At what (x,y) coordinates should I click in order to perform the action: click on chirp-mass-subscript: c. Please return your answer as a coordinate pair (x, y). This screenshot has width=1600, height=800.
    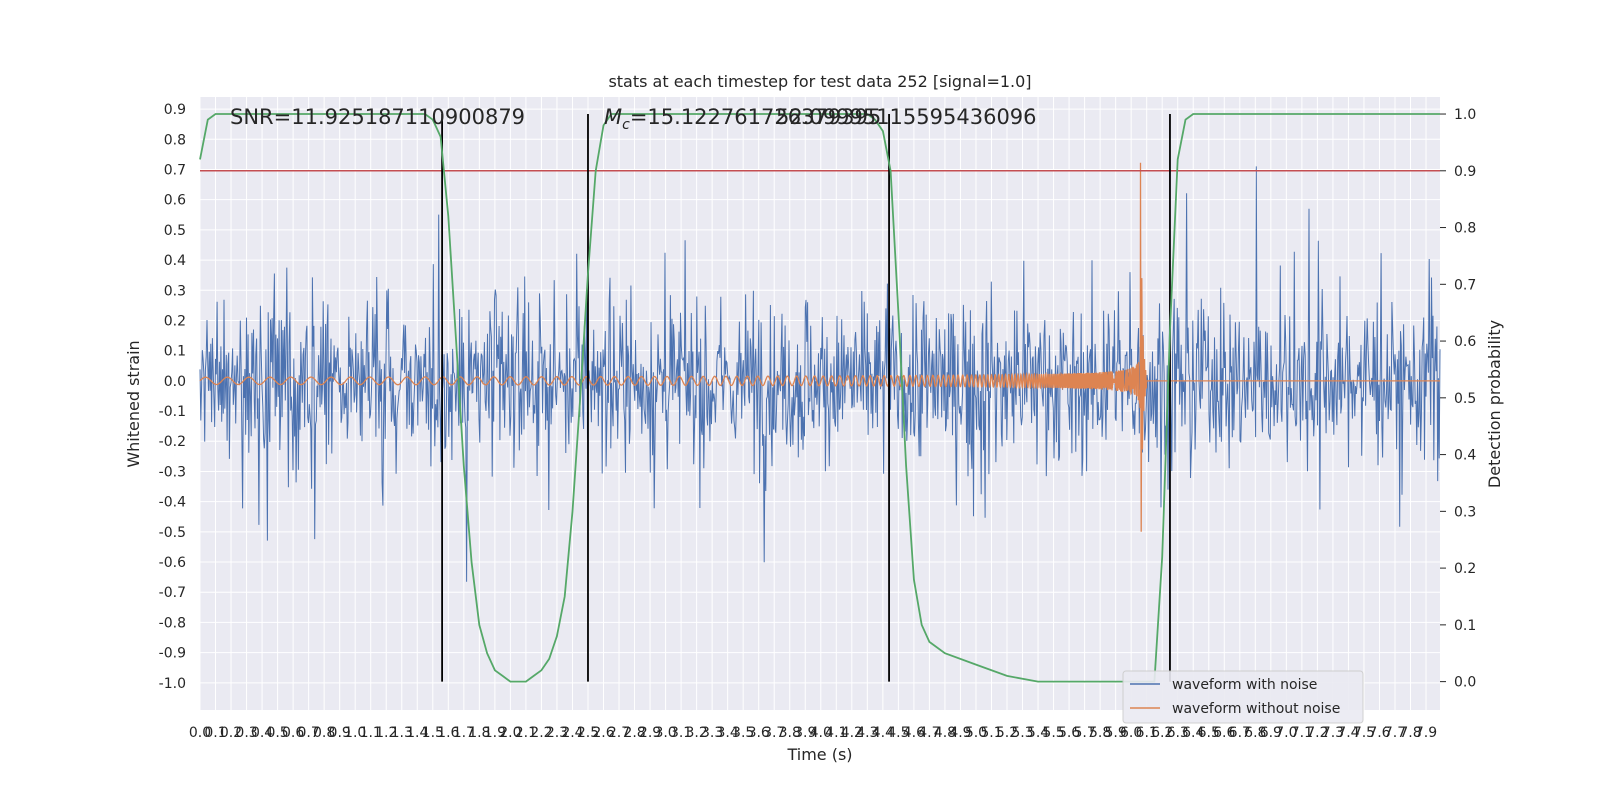
    Looking at the image, I should click on (626, 125).